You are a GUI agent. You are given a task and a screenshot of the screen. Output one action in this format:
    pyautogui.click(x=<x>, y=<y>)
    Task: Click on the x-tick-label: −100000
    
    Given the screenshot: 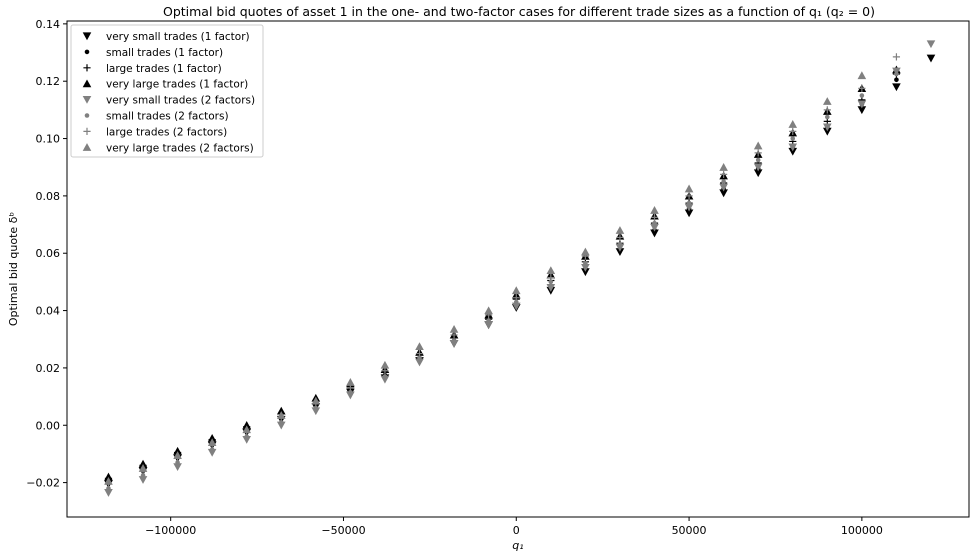 What is the action you would take?
    pyautogui.click(x=170, y=530)
    